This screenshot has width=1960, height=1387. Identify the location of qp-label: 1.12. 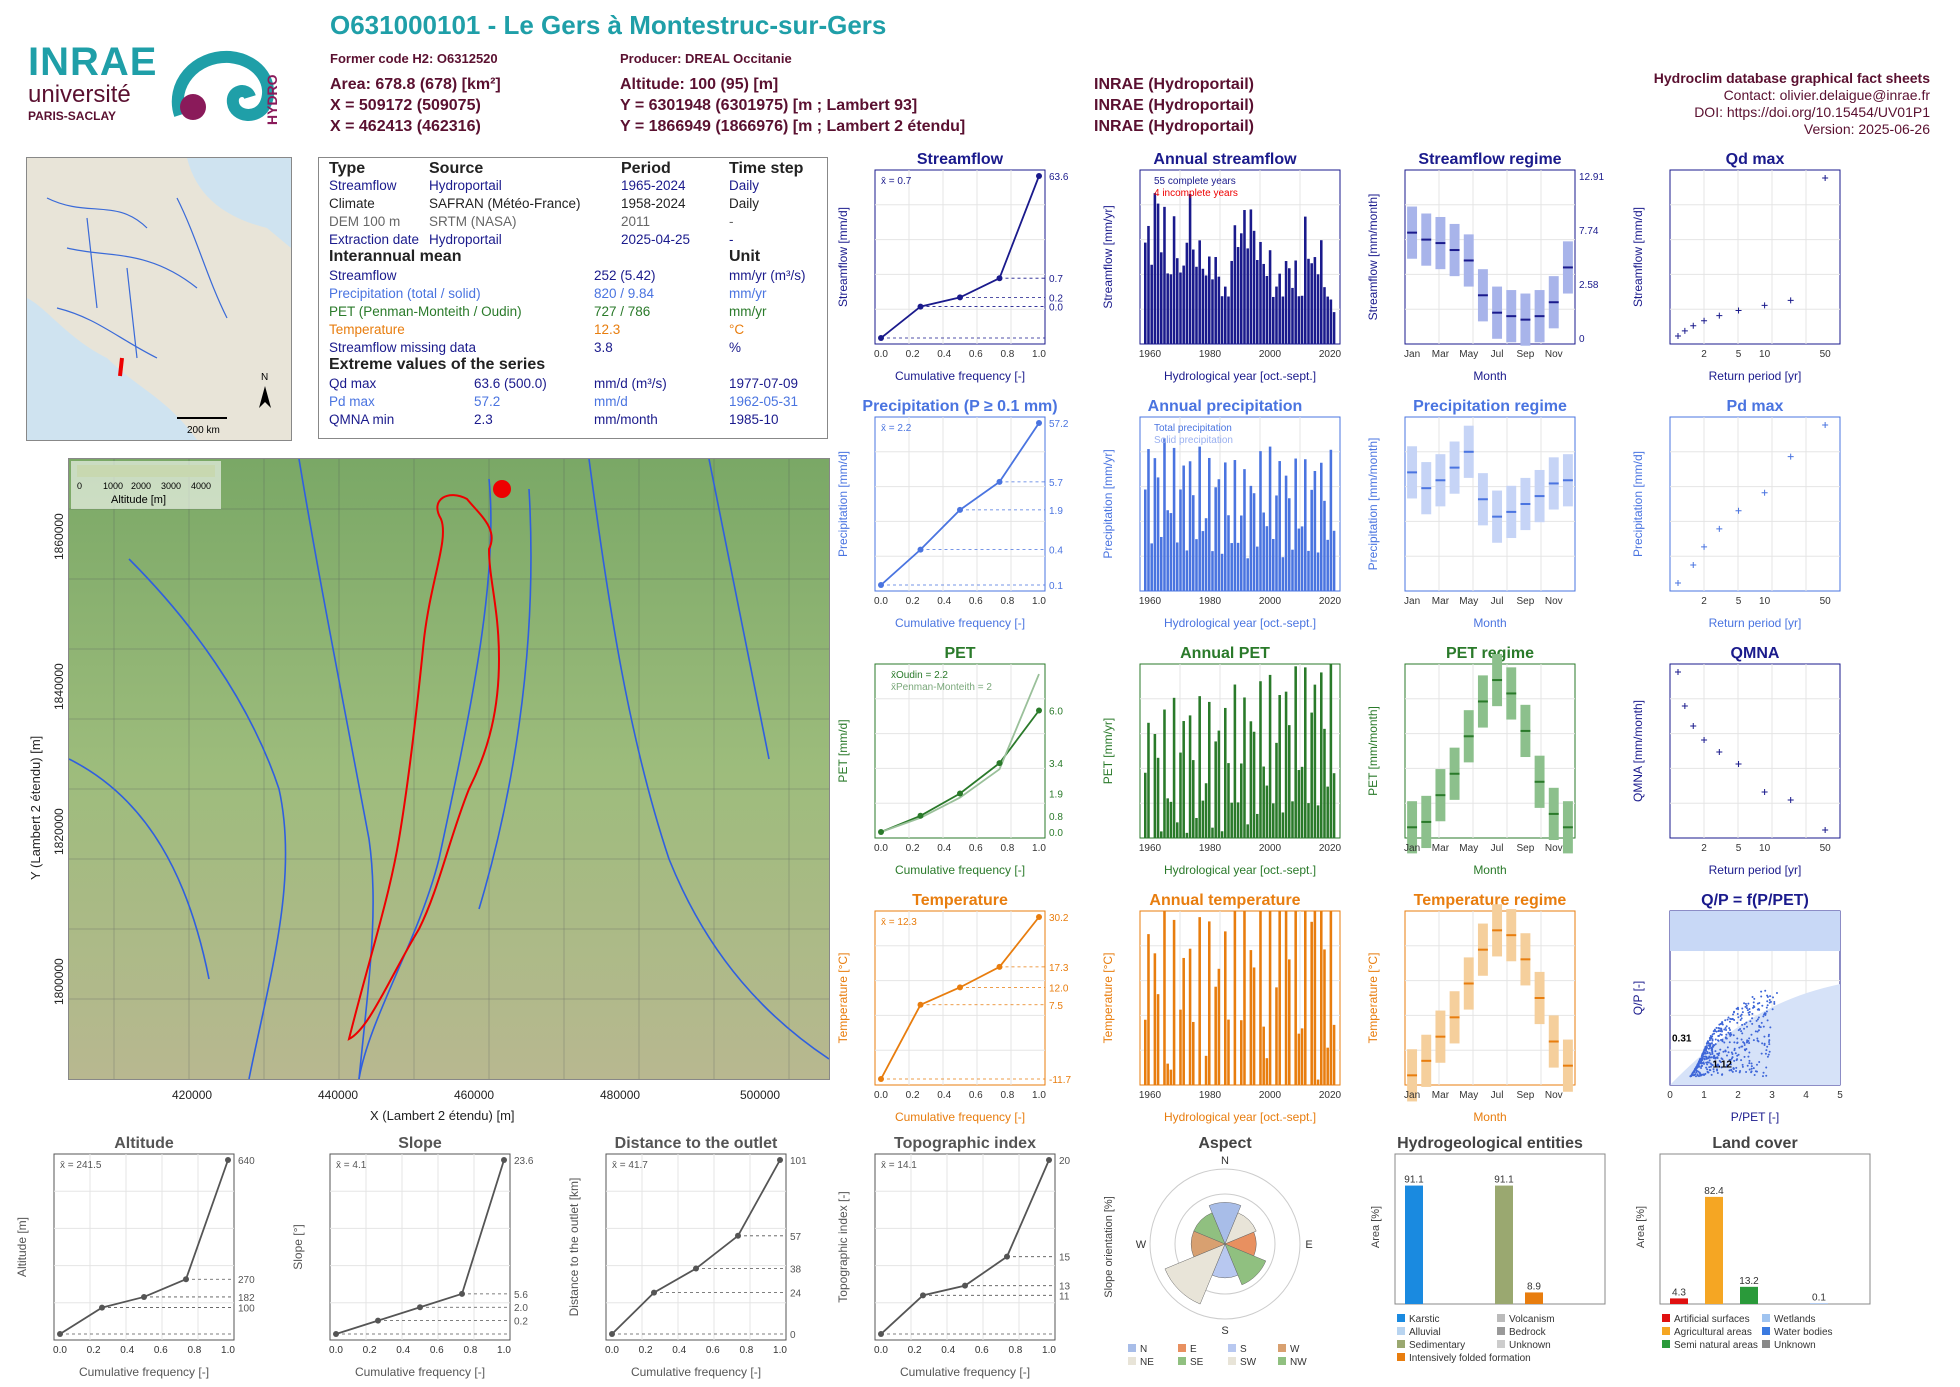
(1723, 1065).